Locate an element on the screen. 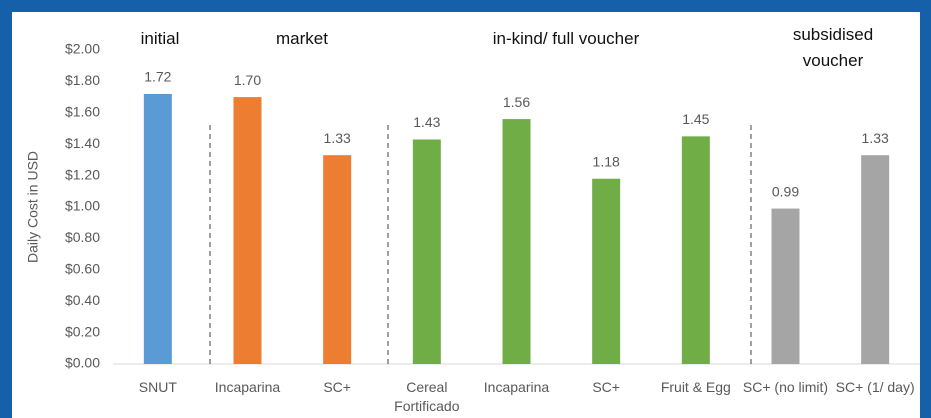  group-label: in-kind/ full voucher is located at coordinates (566, 38).